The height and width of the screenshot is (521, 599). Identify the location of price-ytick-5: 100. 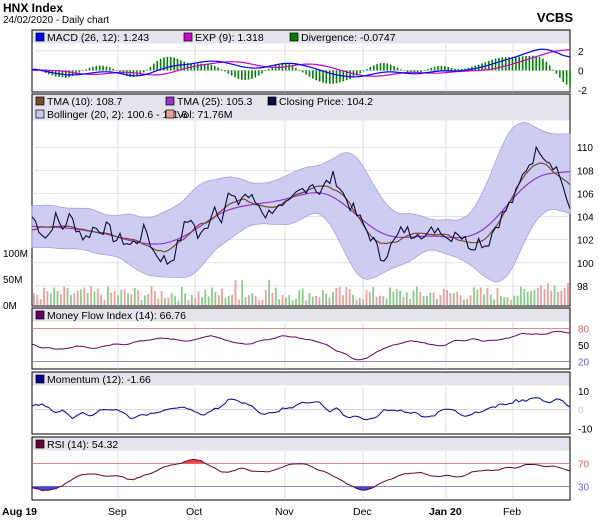
(585, 264).